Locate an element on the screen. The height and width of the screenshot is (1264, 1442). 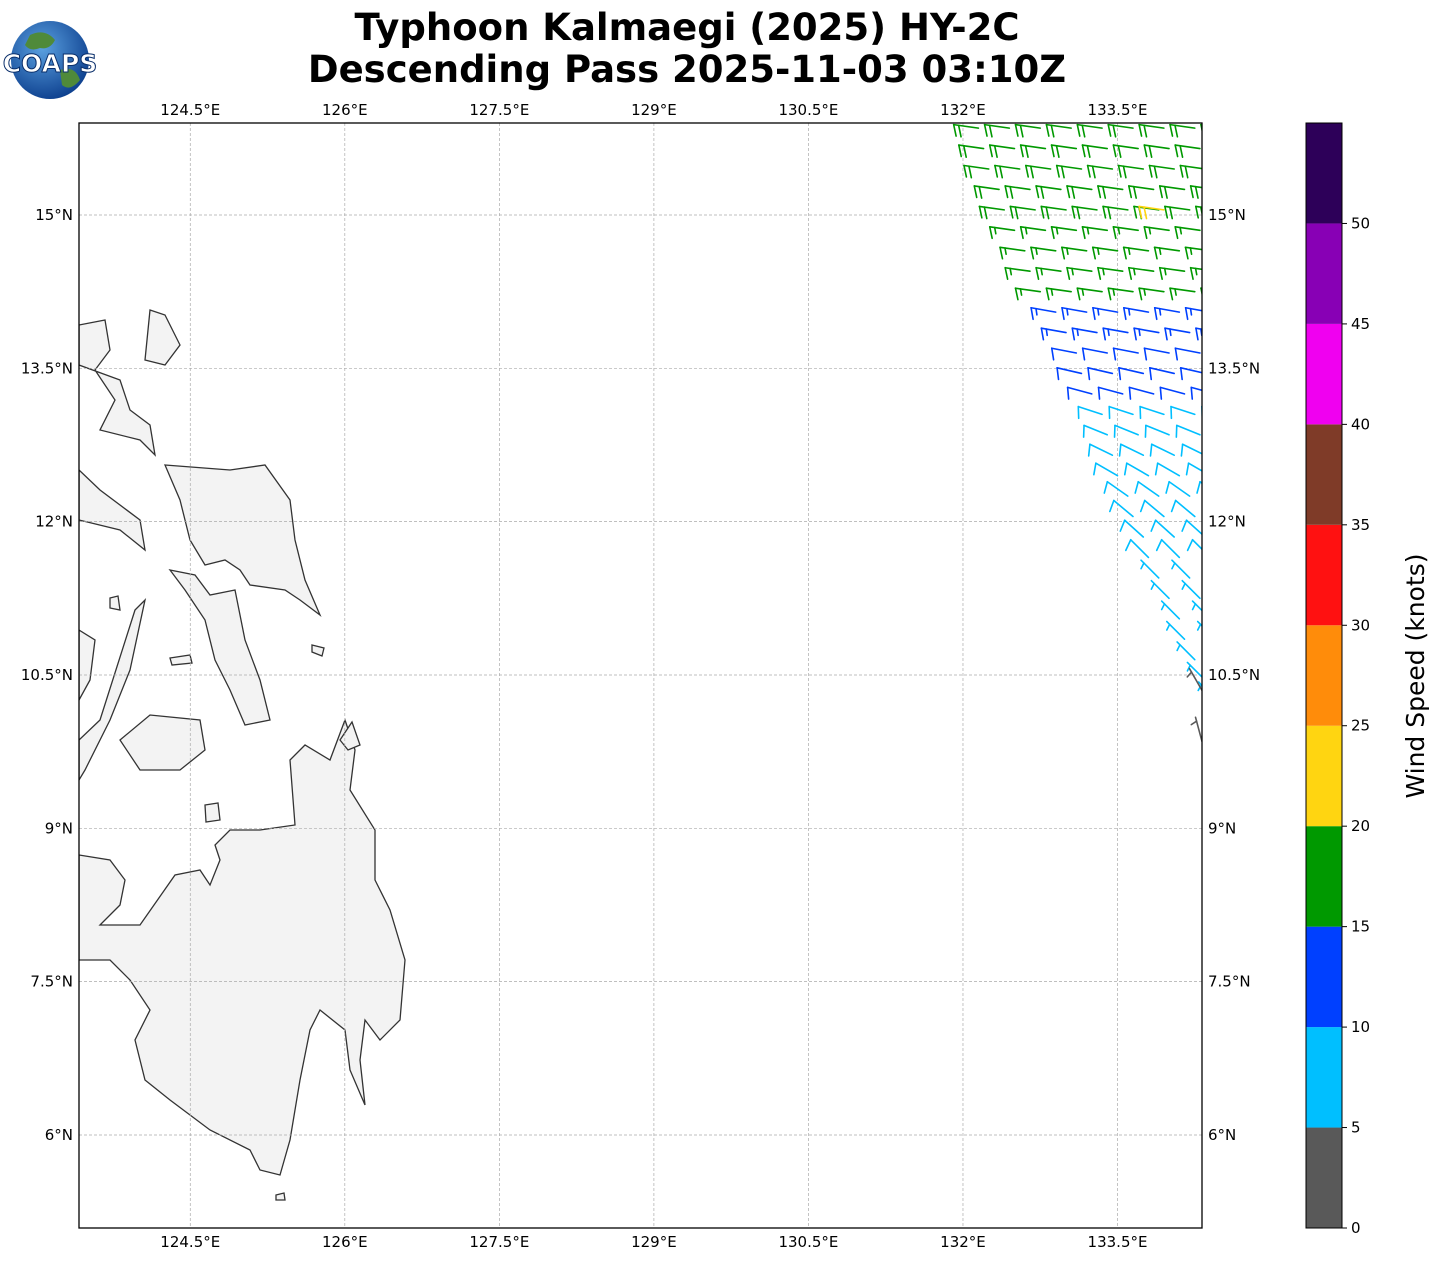
lat-tick-label: 10.5°N is located at coordinates (1234, 675).